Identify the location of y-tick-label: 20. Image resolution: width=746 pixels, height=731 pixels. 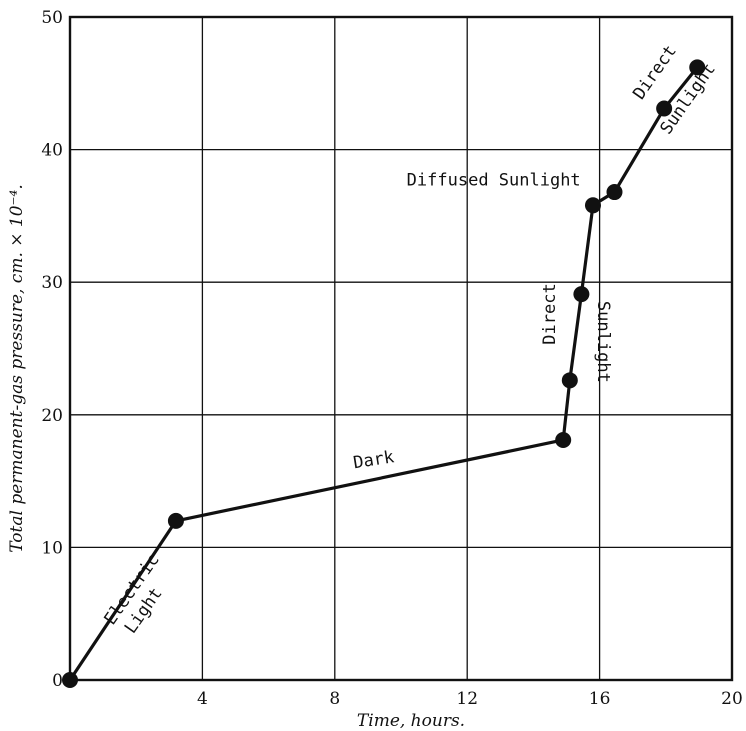
(52, 416).